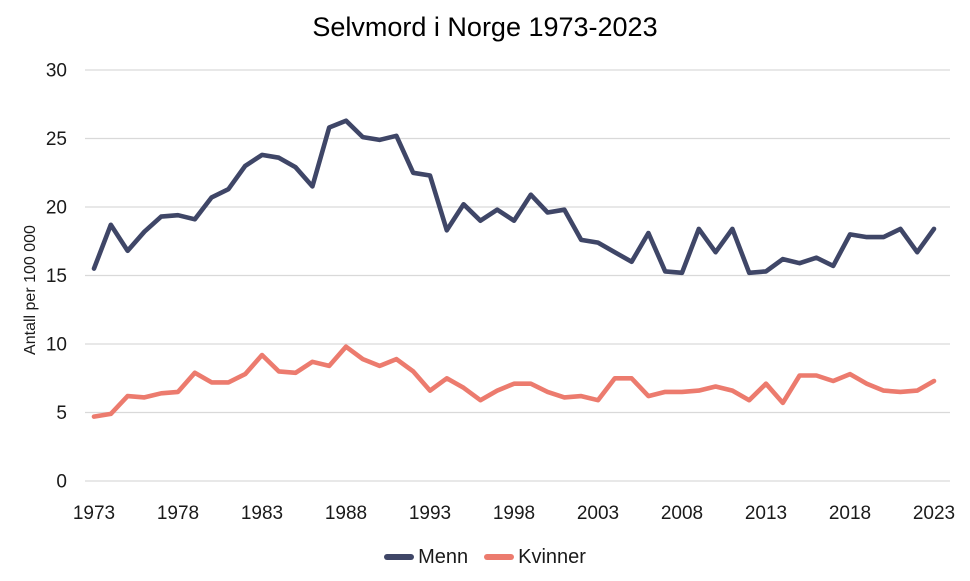  I want to click on y-tick-label-0: 0, so click(61, 482).